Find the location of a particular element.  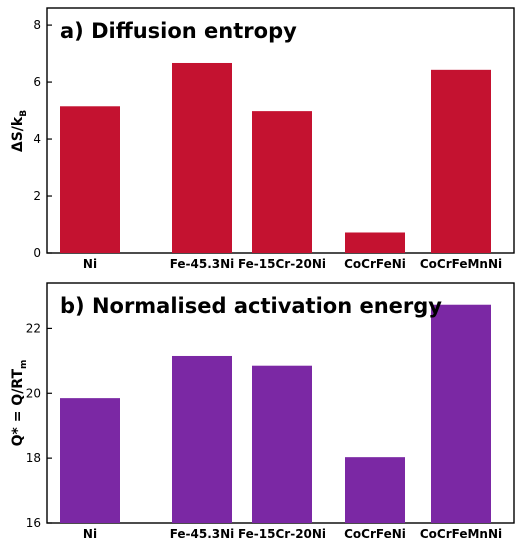

panel-a-y-ticks: 0 2 4 6 8 is located at coordinates (42, 139).